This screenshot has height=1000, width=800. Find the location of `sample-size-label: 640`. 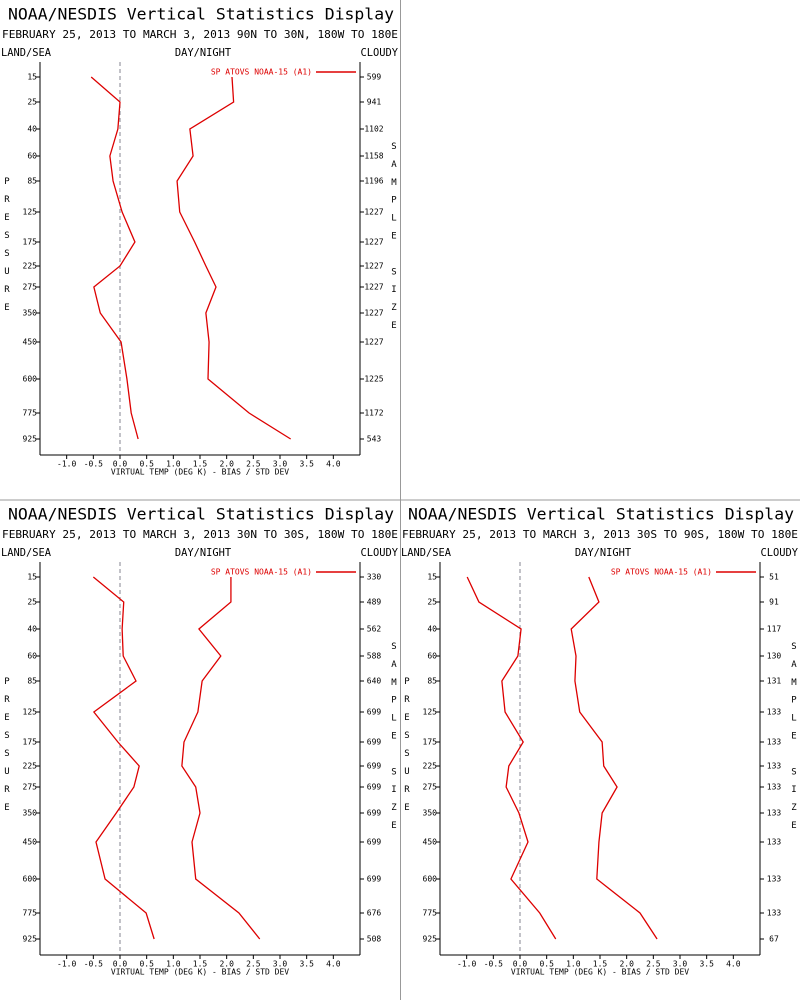

sample-size-label: 640 is located at coordinates (374, 681).